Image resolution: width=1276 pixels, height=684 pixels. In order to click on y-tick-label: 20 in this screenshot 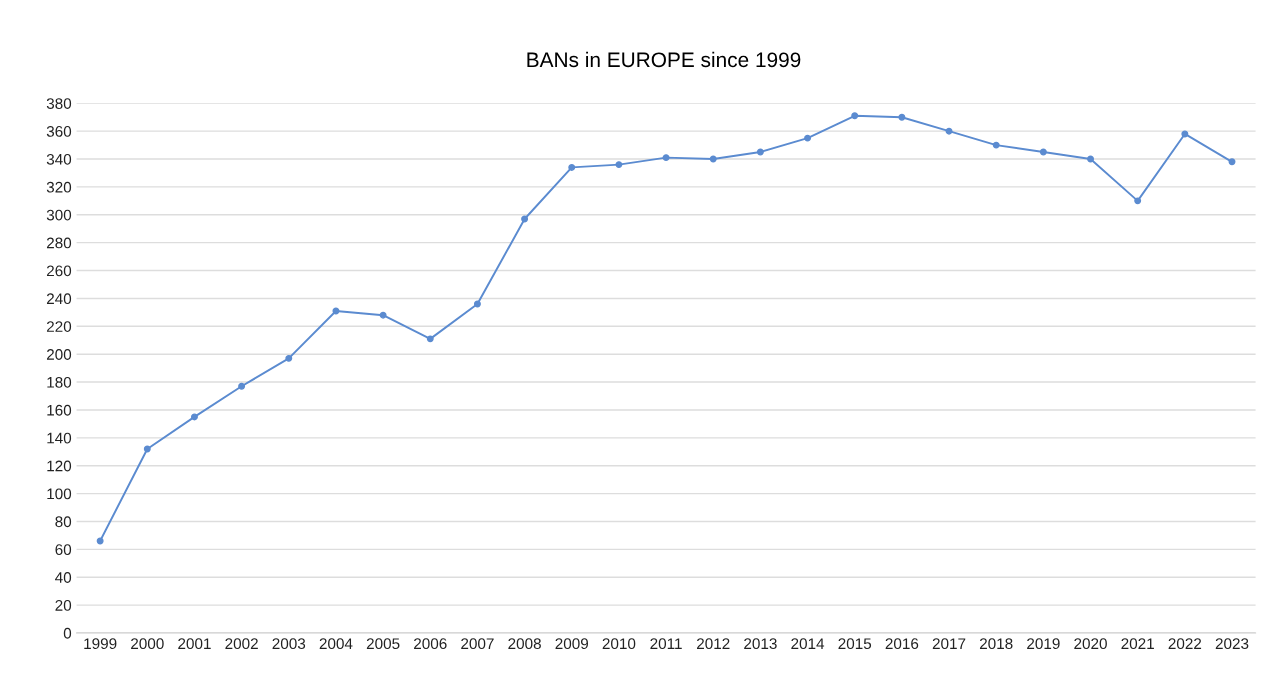, I will do `click(63, 605)`.